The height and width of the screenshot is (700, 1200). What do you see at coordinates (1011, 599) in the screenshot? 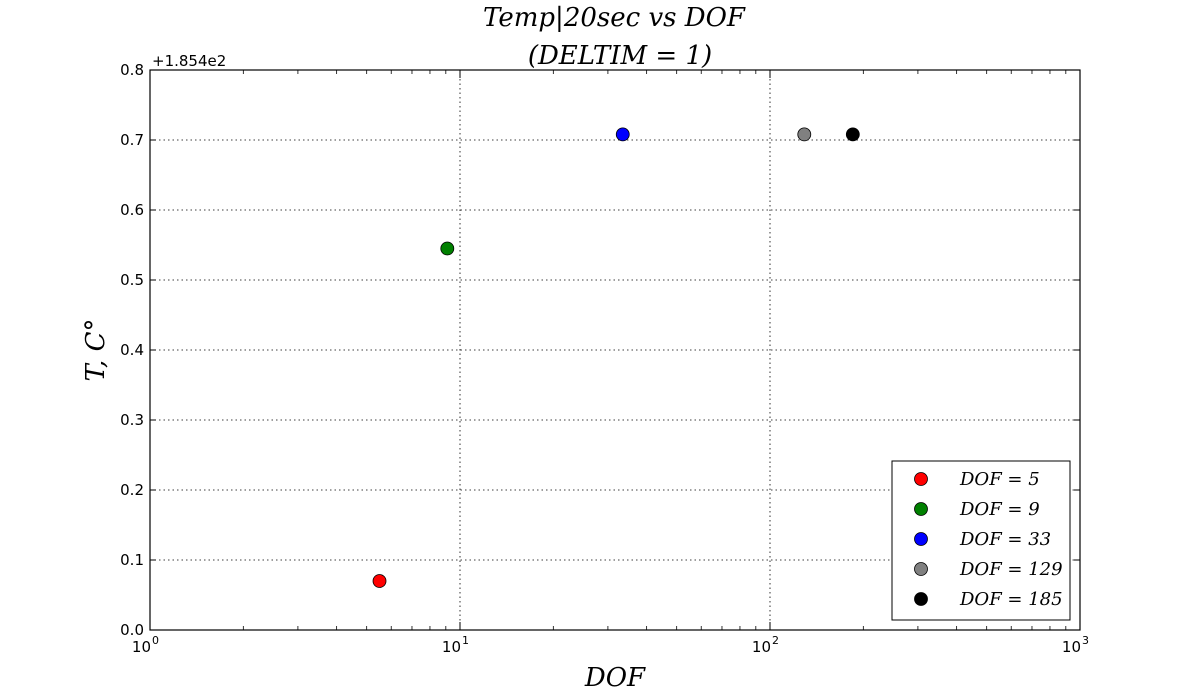
I see `legend-label-5: DOF = 185` at bounding box center [1011, 599].